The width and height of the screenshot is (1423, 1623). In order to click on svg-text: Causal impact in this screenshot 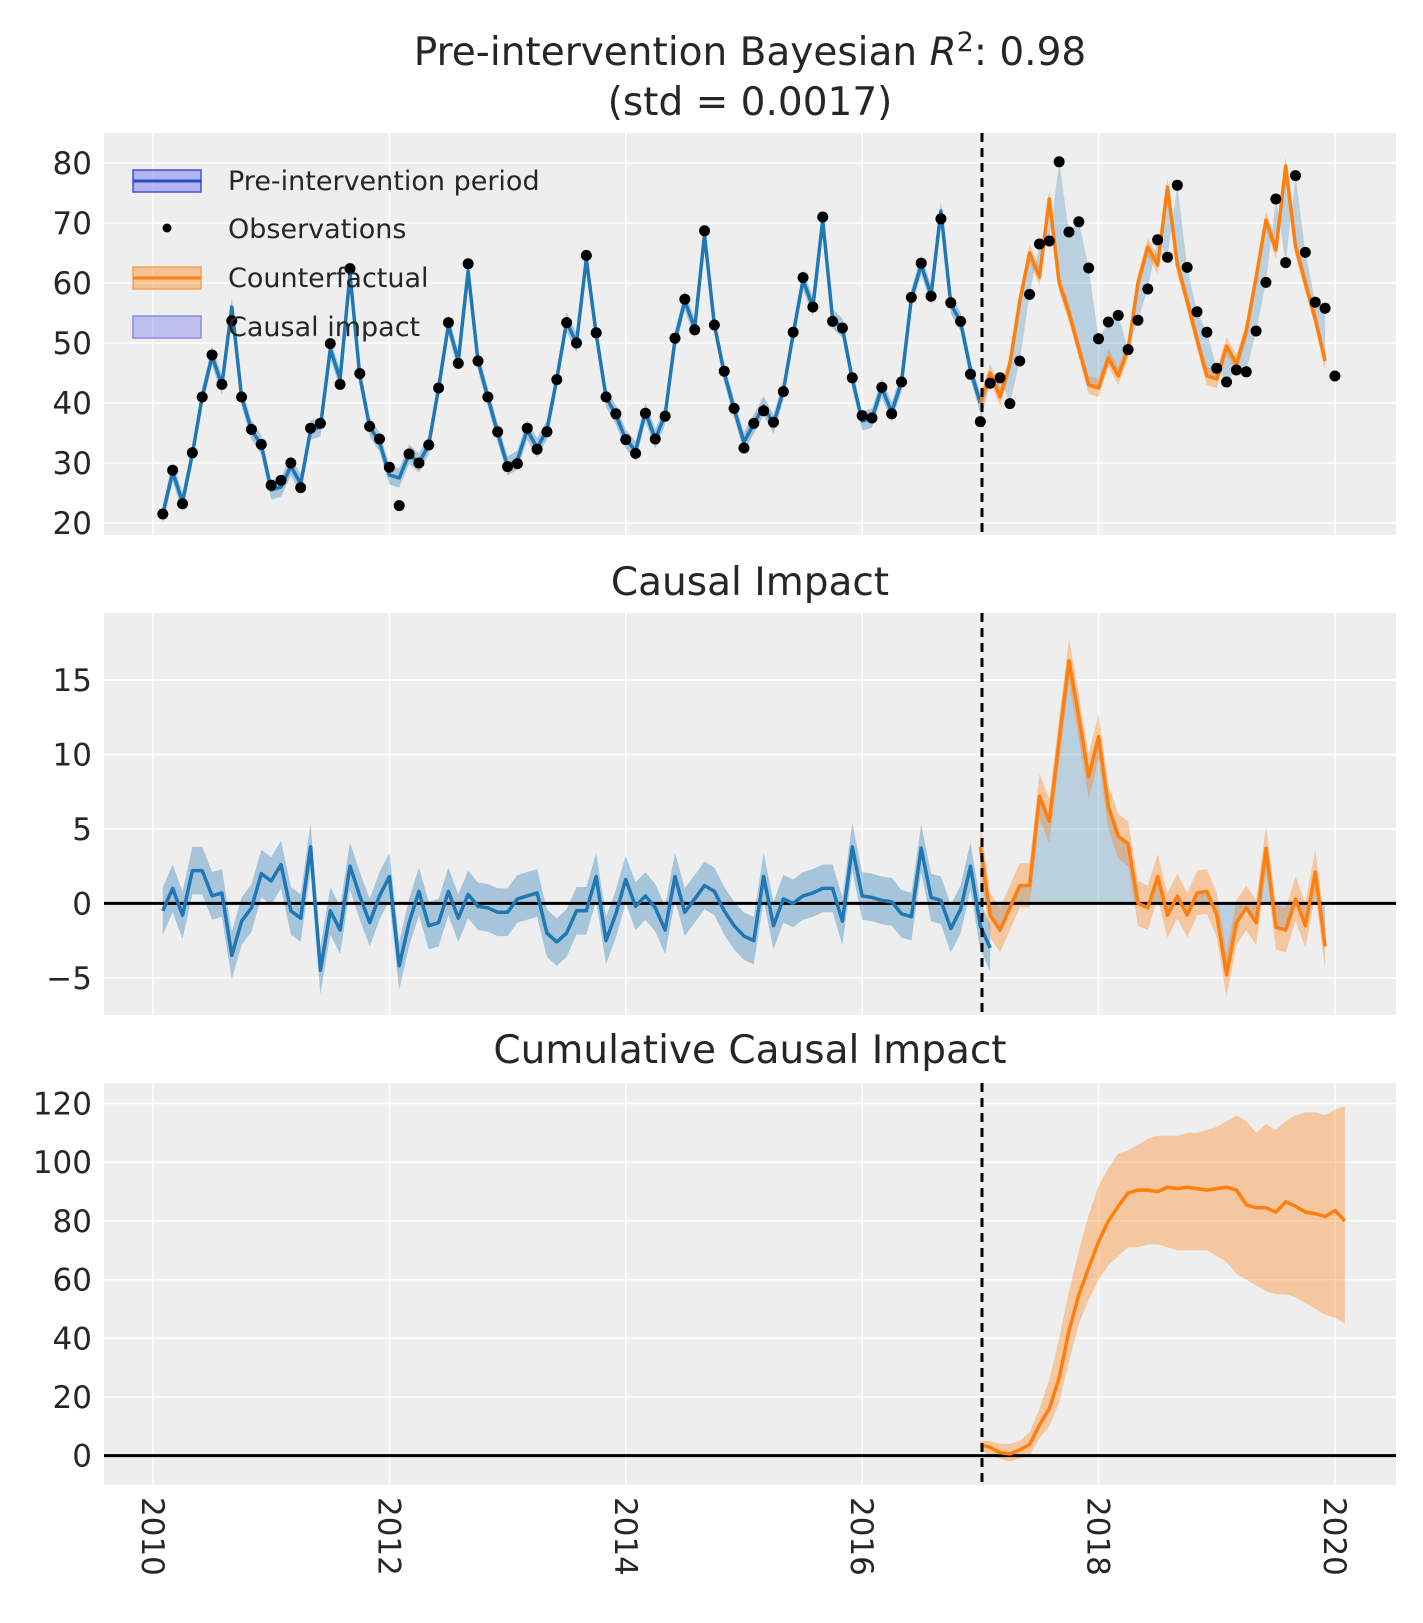, I will do `click(324, 327)`.